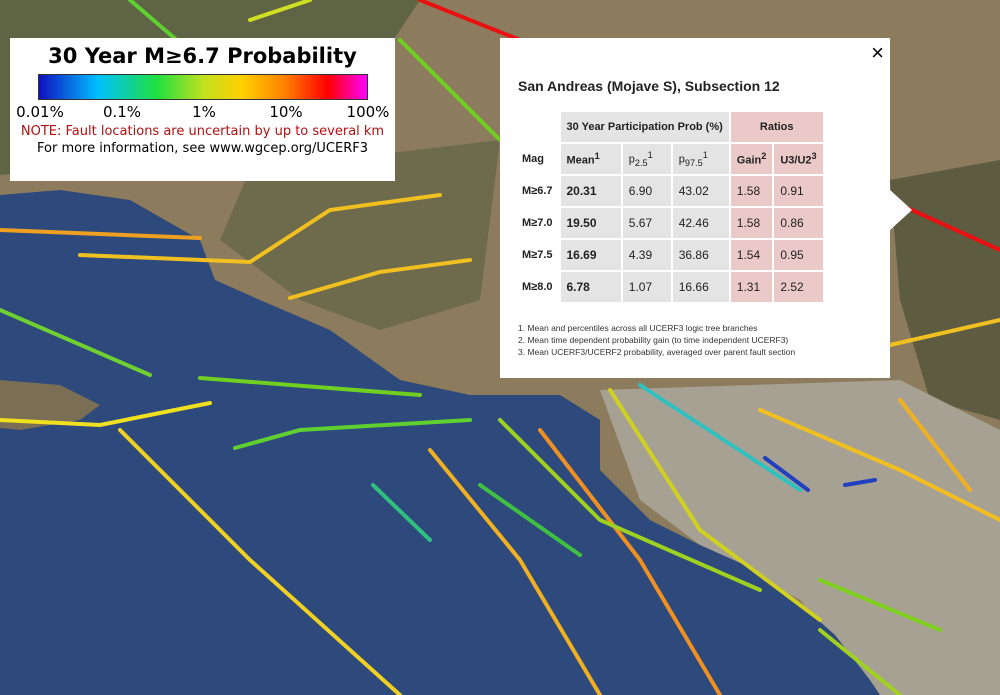  What do you see at coordinates (798, 223) in the screenshot?
I see `table-cell: 0.86` at bounding box center [798, 223].